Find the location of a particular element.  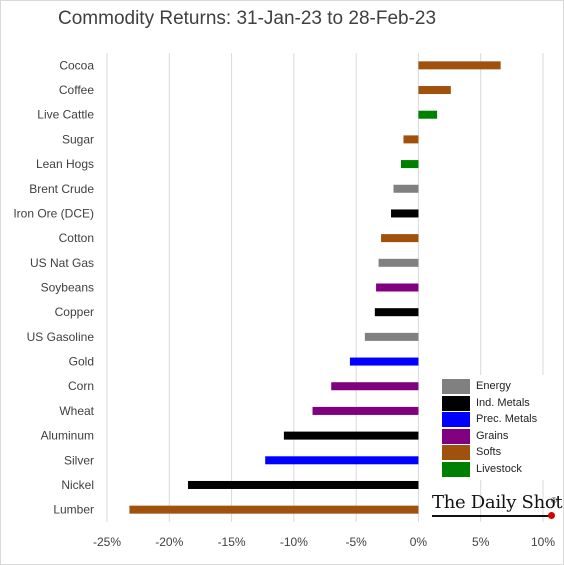

category-label: Live Cattle is located at coordinates (65, 115).